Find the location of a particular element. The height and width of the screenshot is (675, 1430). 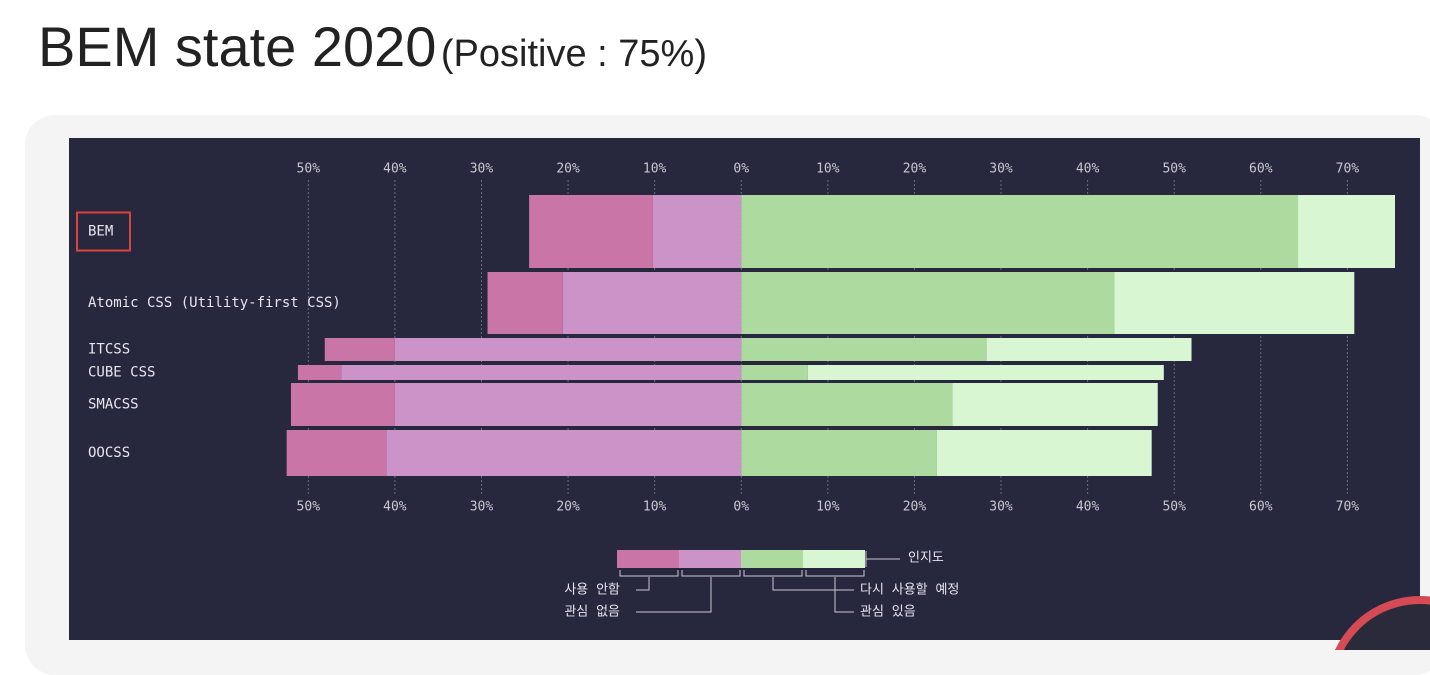

legend-title: 인지도 is located at coordinates (926, 558).